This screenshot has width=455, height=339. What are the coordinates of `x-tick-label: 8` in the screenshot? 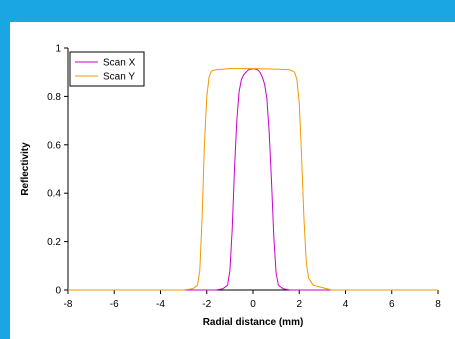 It's located at (438, 304).